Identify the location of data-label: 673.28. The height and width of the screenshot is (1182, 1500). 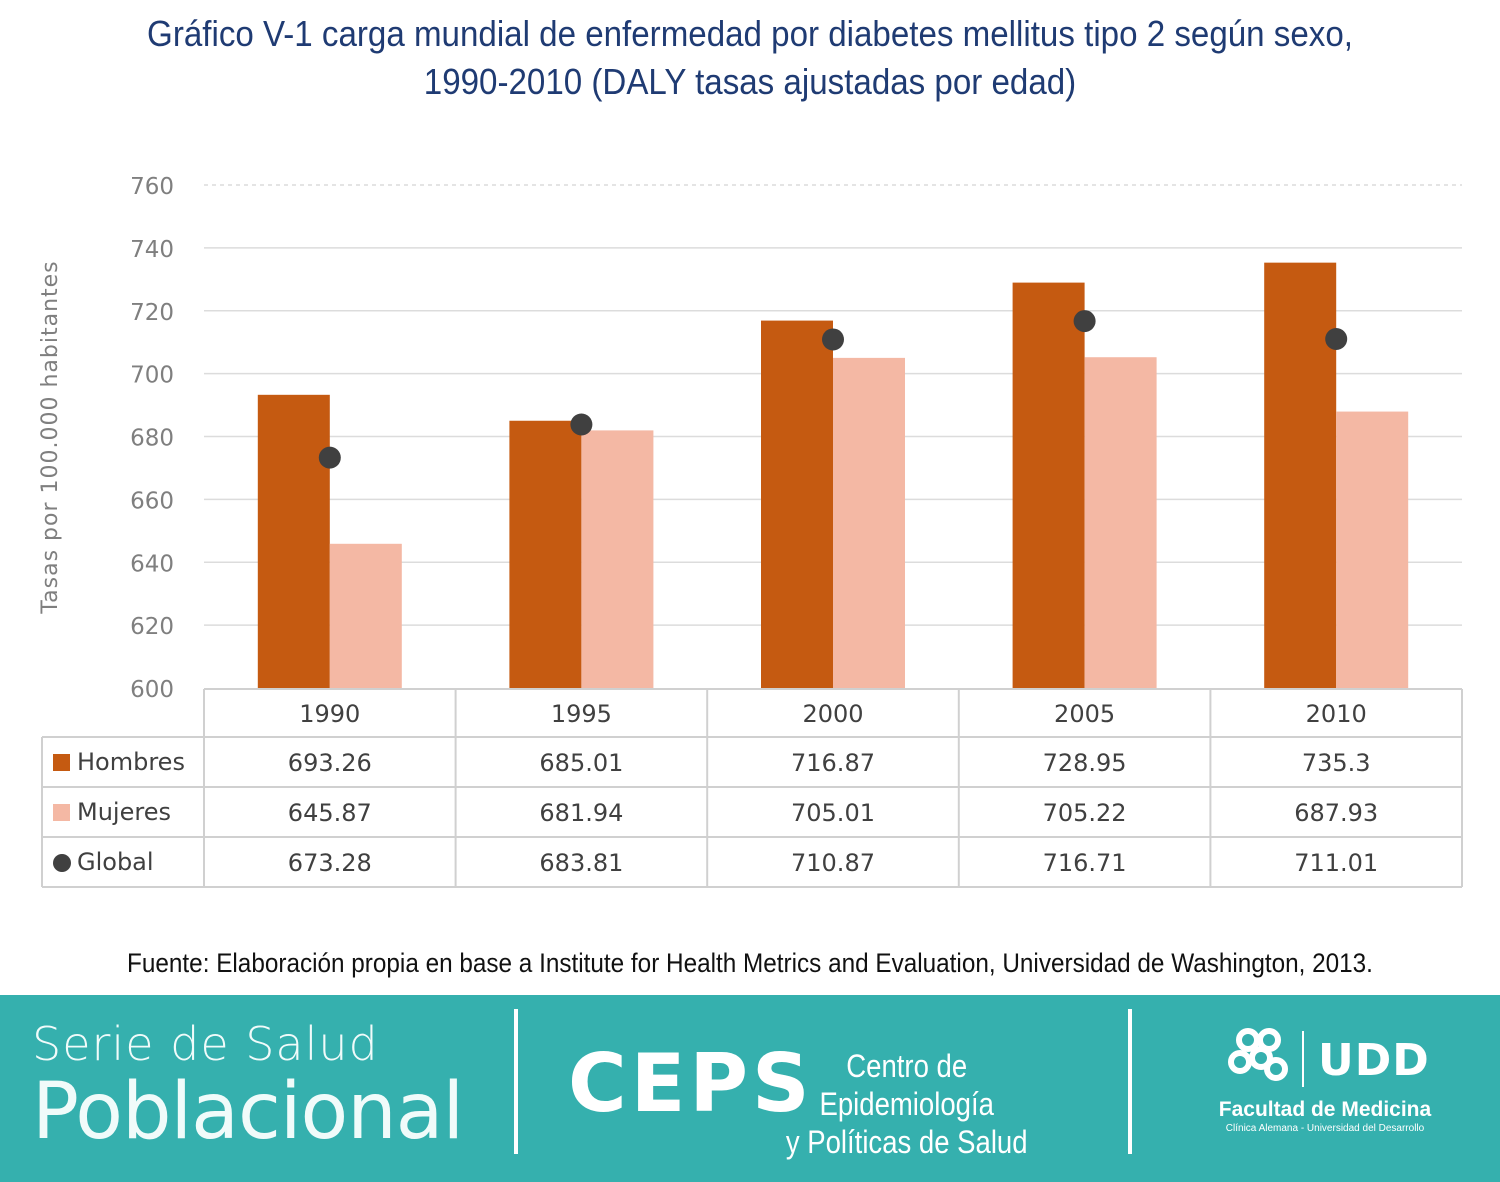
(330, 863).